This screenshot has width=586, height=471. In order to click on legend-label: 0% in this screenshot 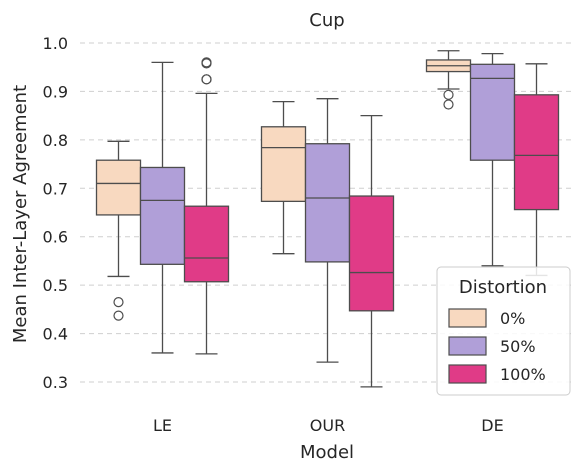, I will do `click(512, 318)`.